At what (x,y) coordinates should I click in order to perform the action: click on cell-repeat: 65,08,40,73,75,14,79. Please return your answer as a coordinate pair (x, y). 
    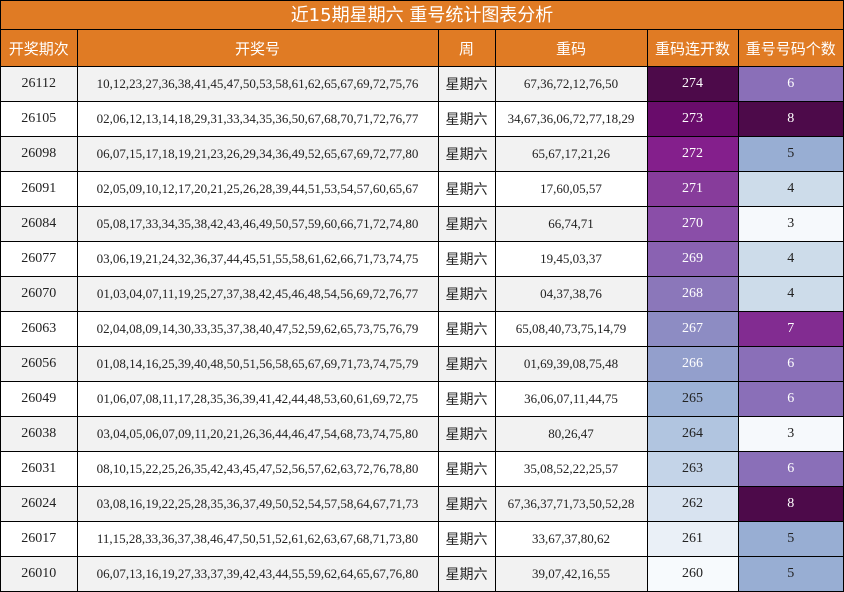
    Looking at the image, I should click on (571, 329).